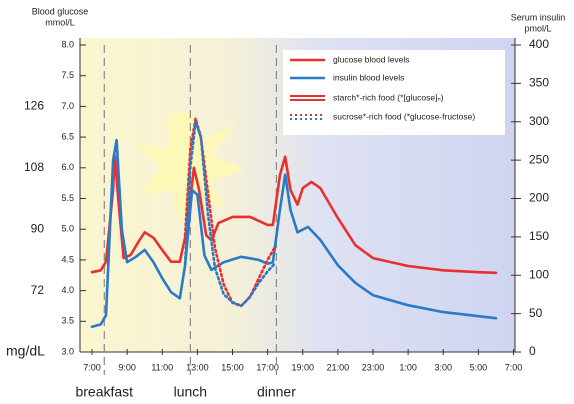 The image size is (574, 404). What do you see at coordinates (538, 17) in the screenshot?
I see `y2-title: Serum insulin` at bounding box center [538, 17].